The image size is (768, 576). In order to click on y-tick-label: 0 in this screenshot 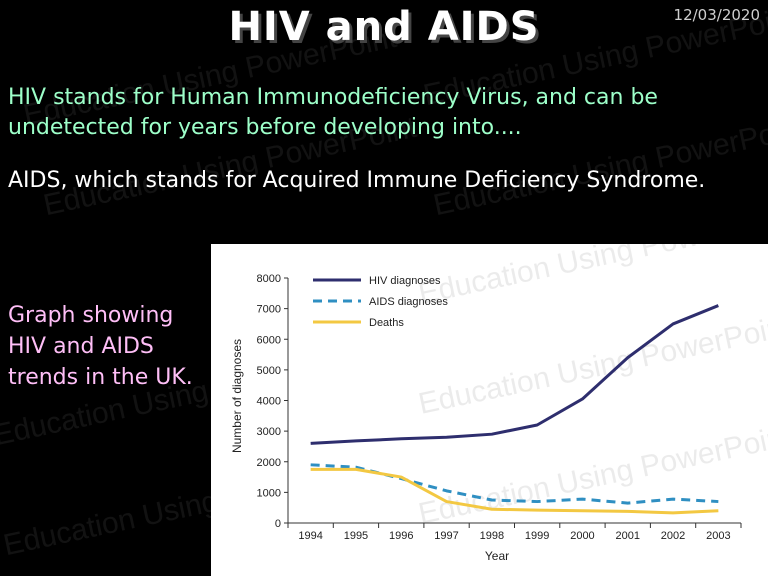, I will do `click(278, 524)`.